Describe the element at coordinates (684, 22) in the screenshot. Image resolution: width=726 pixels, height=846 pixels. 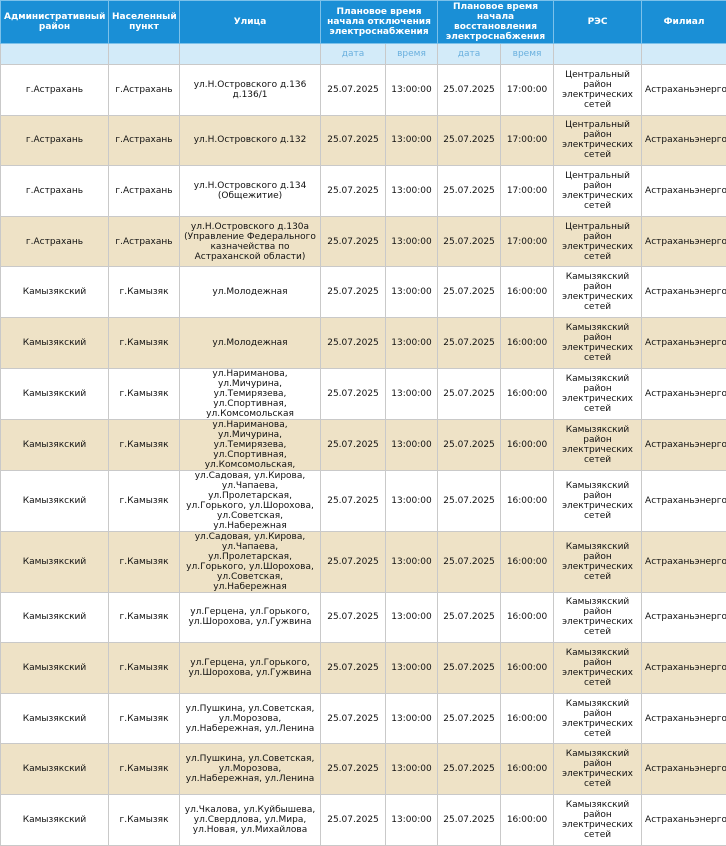
I see `column-header: Филиал` at that location.